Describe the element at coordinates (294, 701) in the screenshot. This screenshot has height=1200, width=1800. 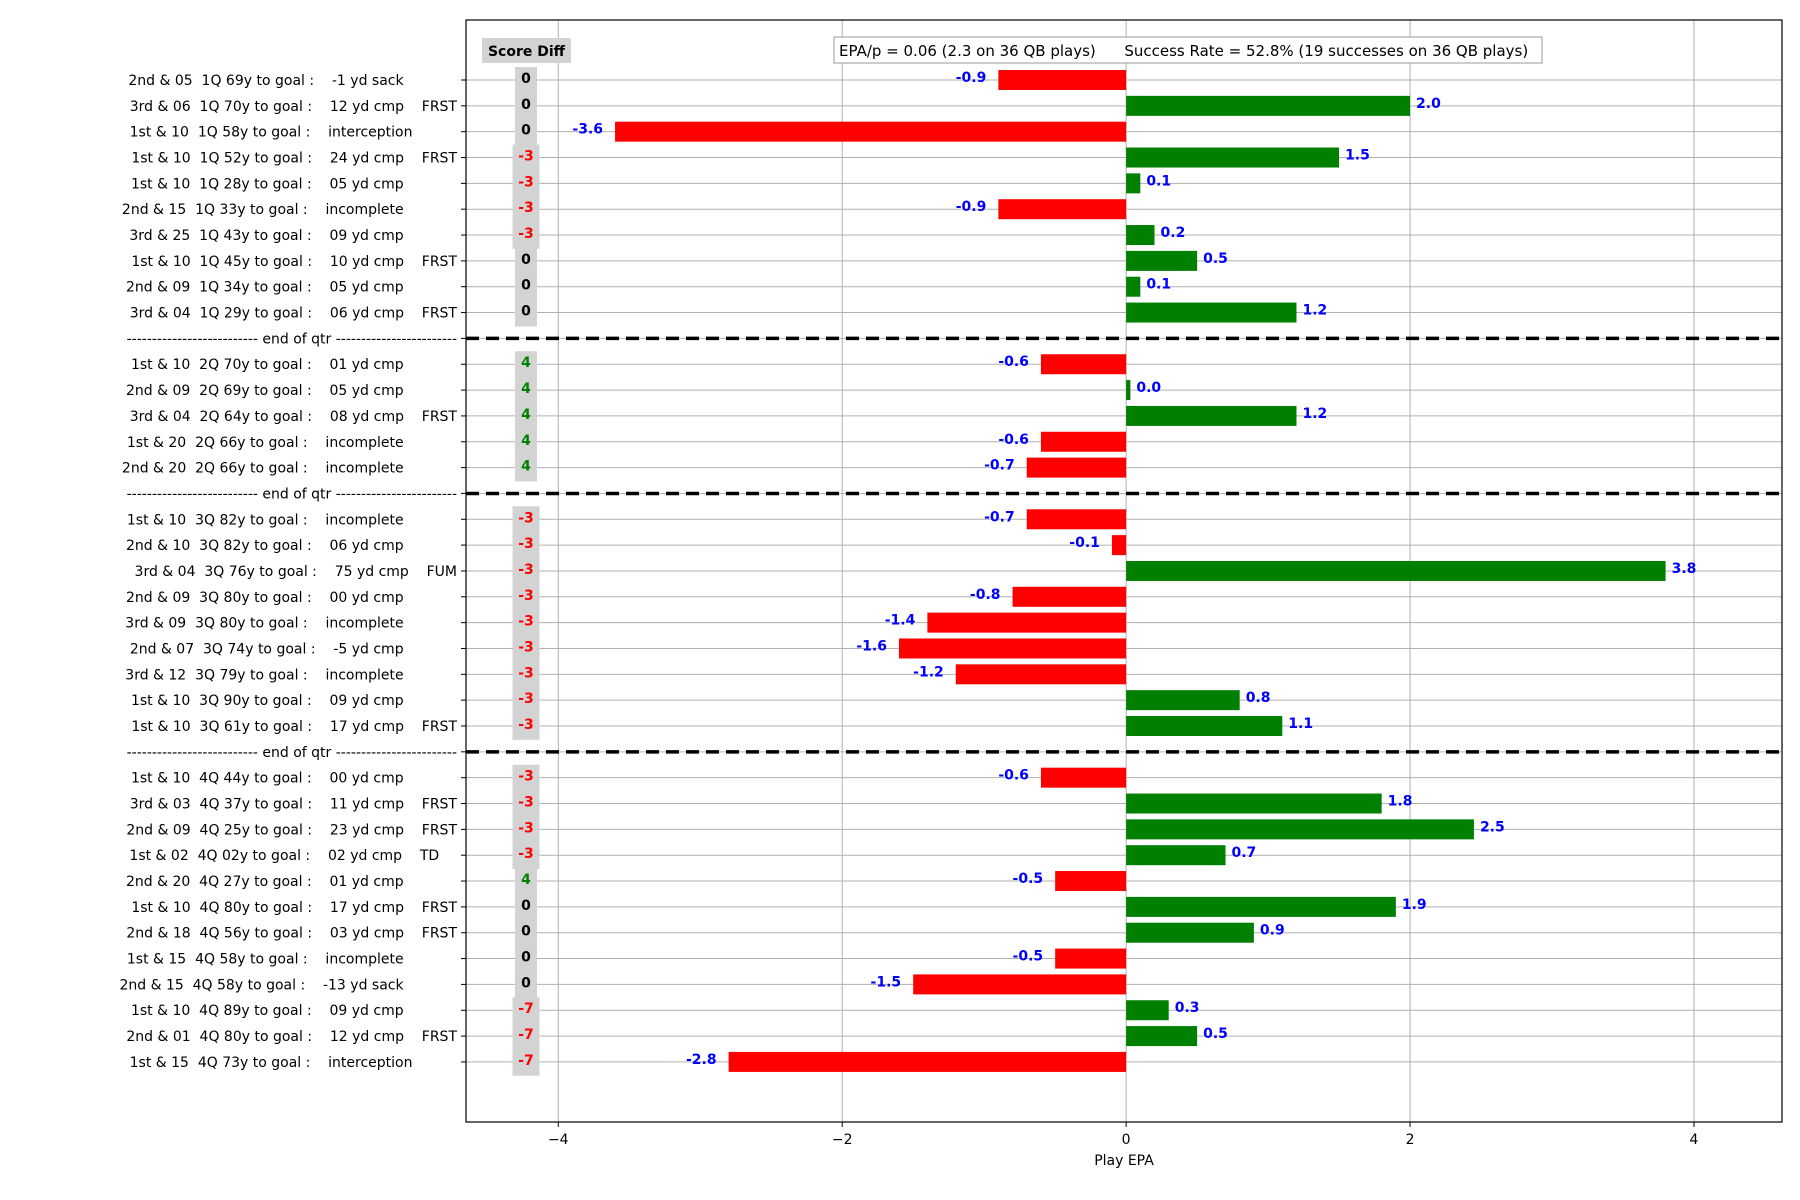
I see `play-label: 1st & 10 3Q 90y to goal : 09 yd cmp` at that location.